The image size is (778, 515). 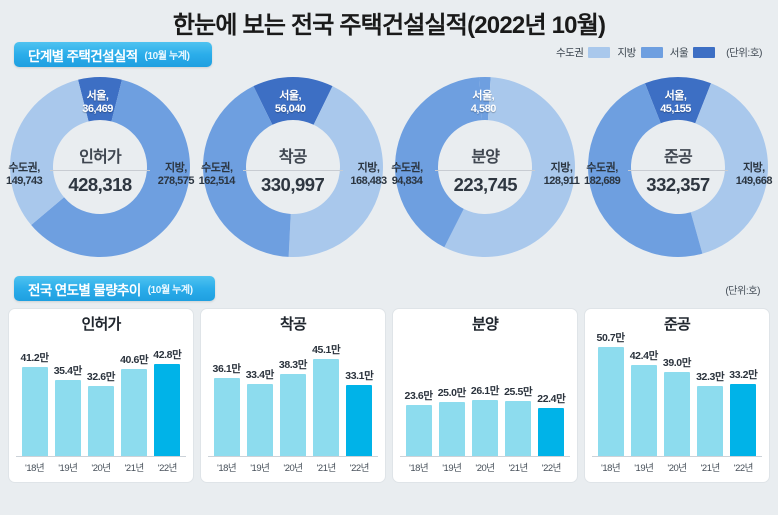 I want to click on donut-label-sudogwon-value-permits: 149,743, so click(x=24, y=181).